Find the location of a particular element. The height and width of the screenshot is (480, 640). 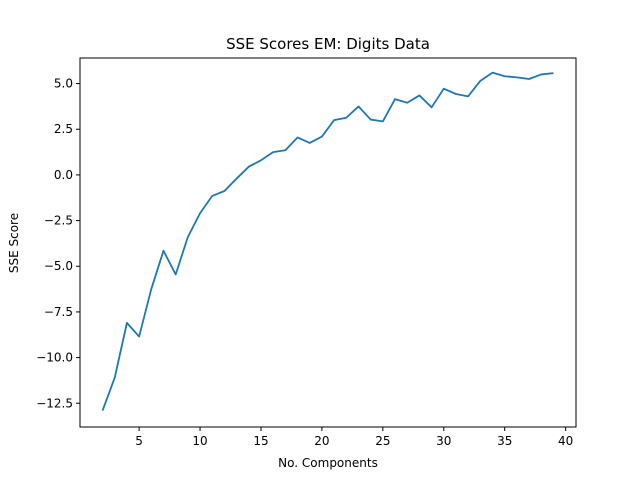

x-tick-label: 10 is located at coordinates (199, 441).